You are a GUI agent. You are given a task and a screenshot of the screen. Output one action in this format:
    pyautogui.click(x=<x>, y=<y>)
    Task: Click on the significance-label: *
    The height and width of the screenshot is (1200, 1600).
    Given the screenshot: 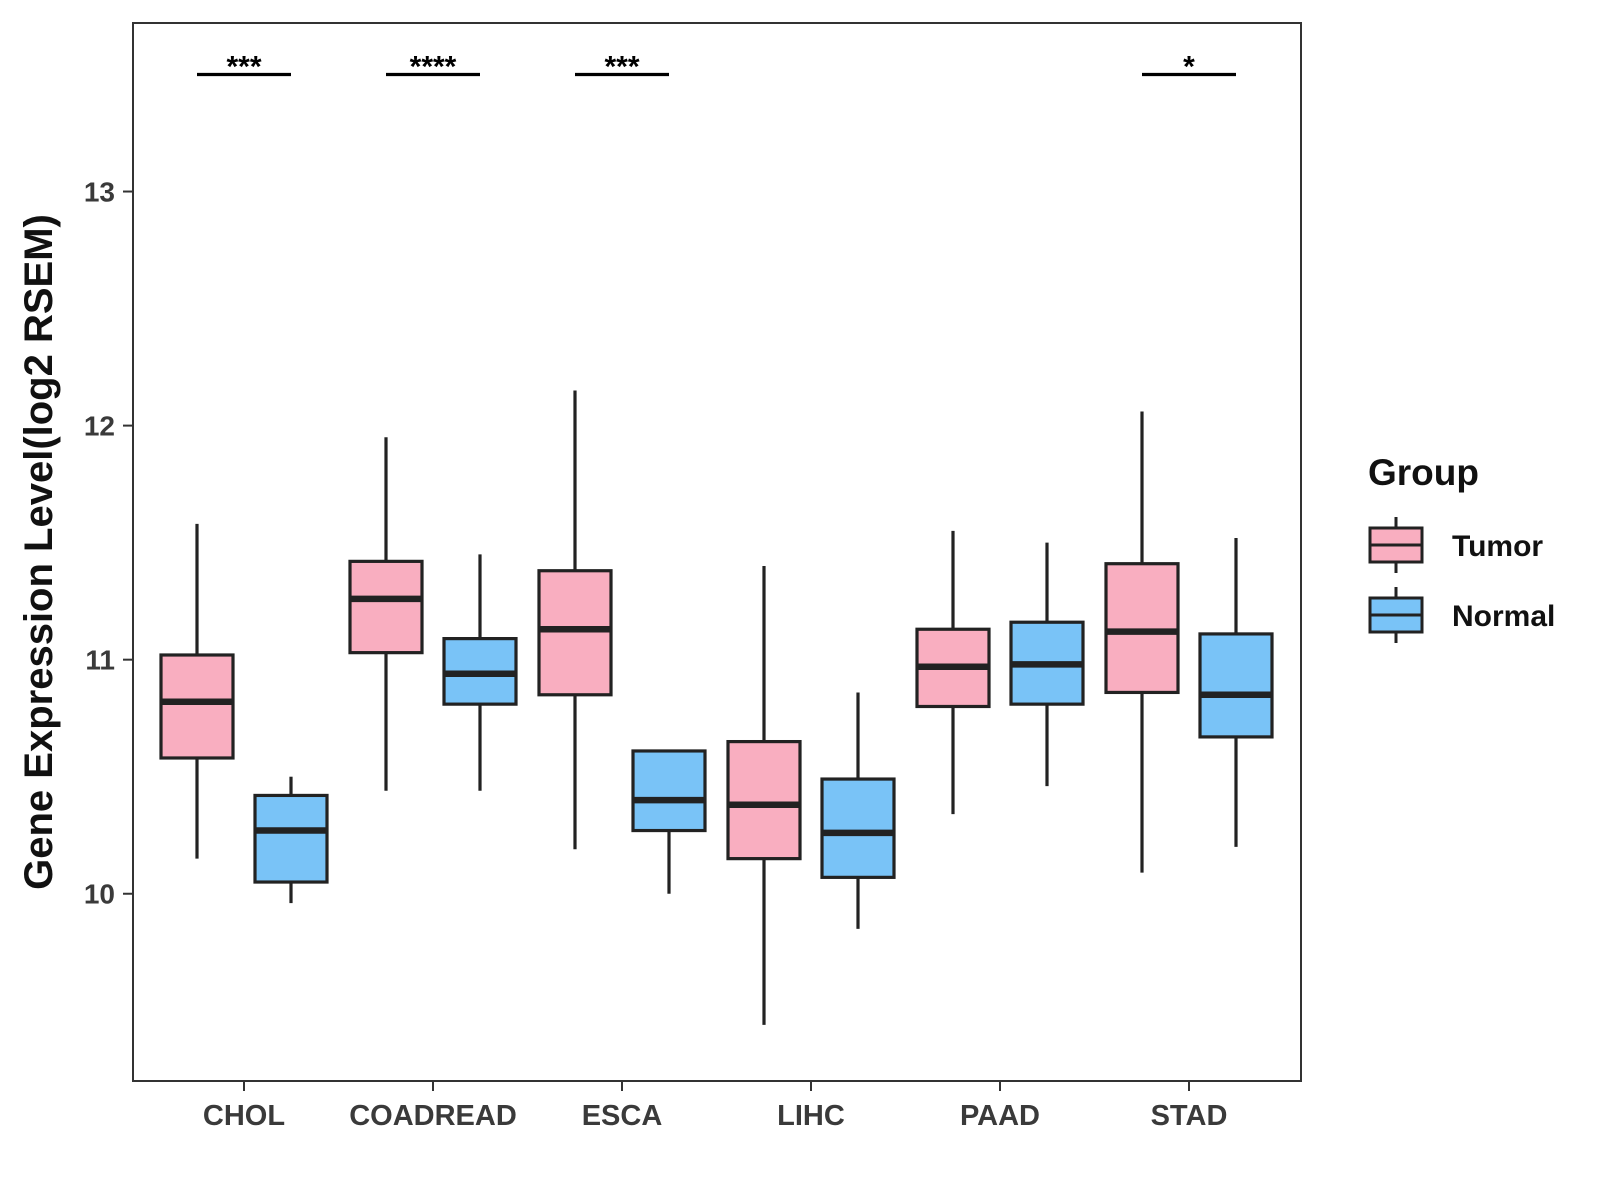 What is the action you would take?
    pyautogui.click(x=1189, y=66)
    